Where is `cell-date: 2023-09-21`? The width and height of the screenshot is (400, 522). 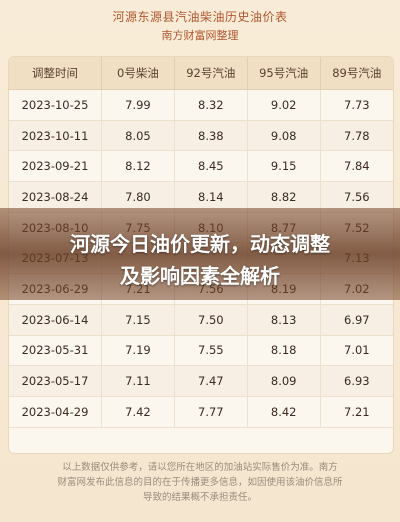
cell-date: 2023-09-21 is located at coordinates (55, 166).